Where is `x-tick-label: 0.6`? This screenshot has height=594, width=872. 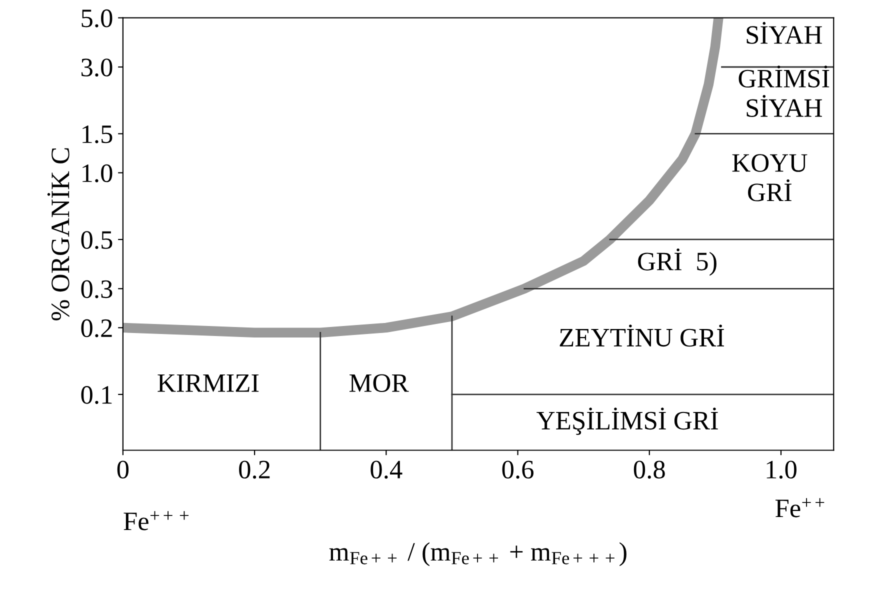 x-tick-label: 0.6 is located at coordinates (518, 469).